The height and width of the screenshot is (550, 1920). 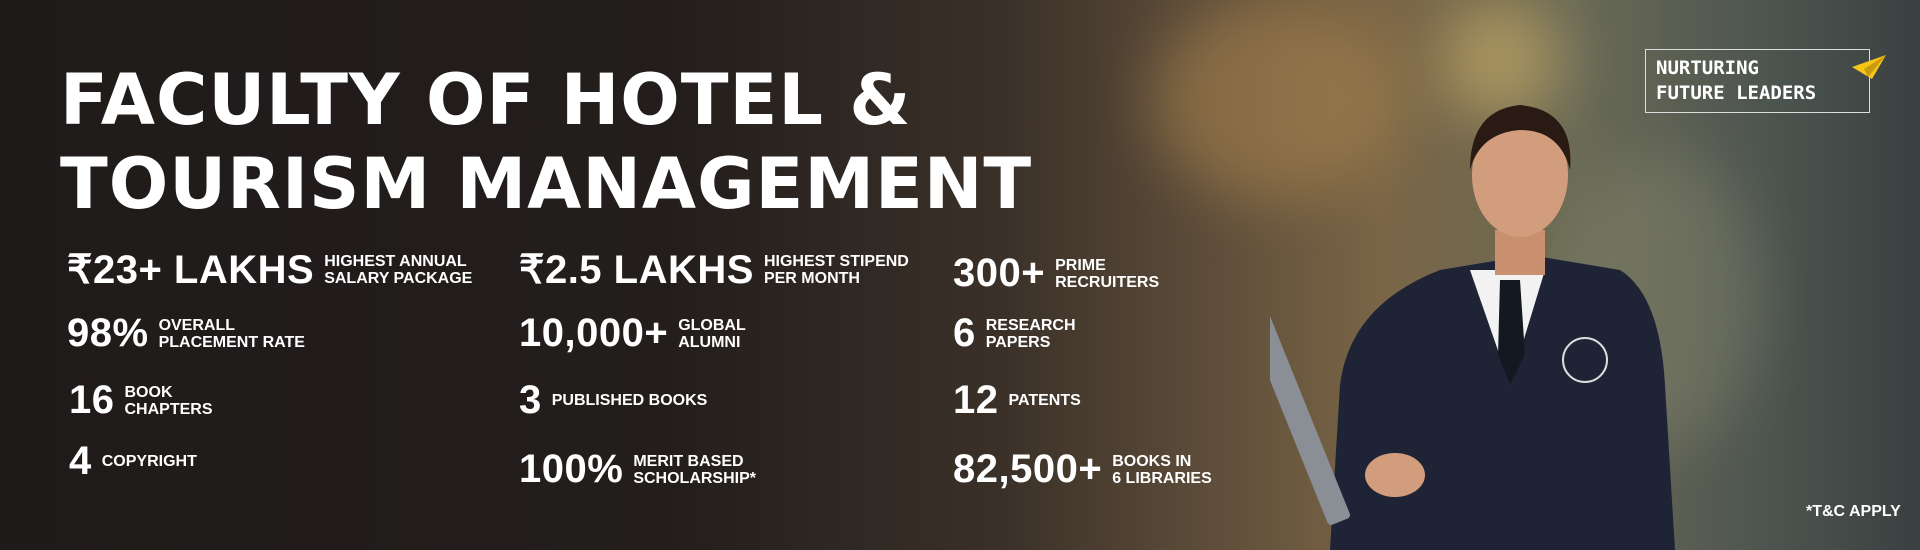 What do you see at coordinates (636, 270) in the screenshot?
I see `stat-value: ₹2.5 LAKHS` at bounding box center [636, 270].